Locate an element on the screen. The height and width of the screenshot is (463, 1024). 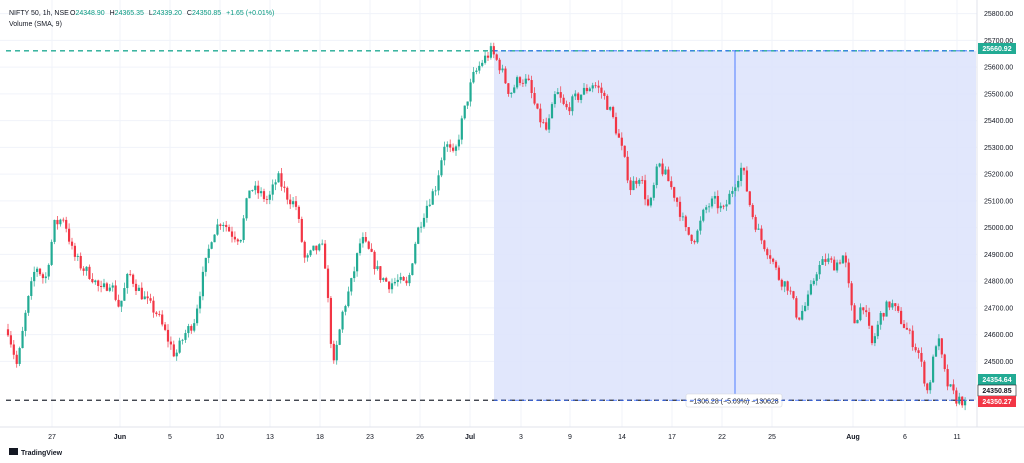
x-tick-label: 5 is located at coordinates (170, 437).